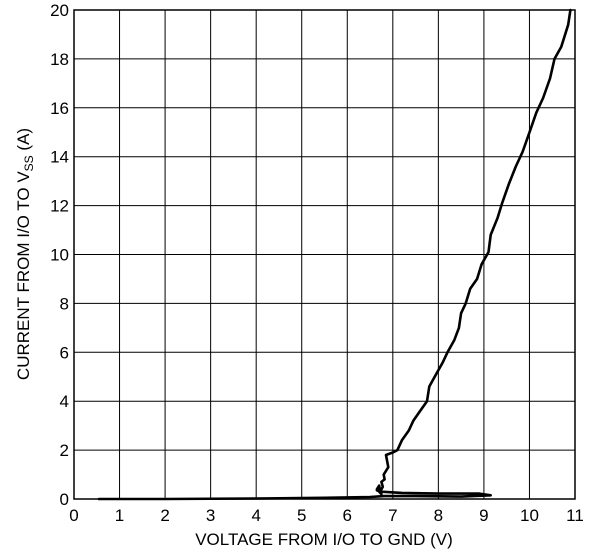 The image size is (593, 554). I want to click on y-axis-title-main: CURRENT FROM I/O TO V, so click(23, 275).